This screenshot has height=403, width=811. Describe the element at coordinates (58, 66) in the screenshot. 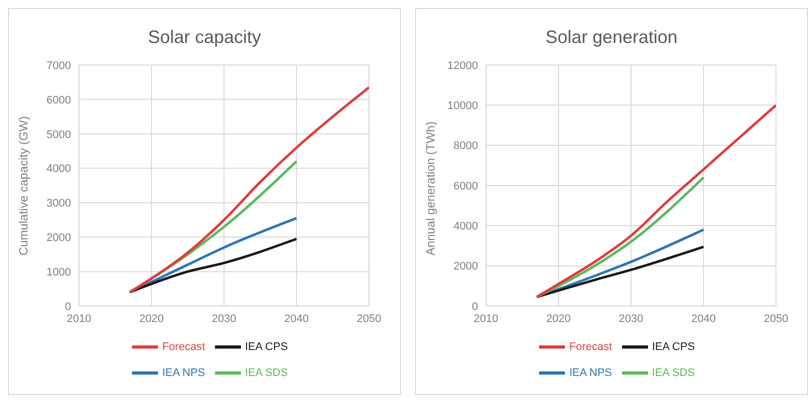

I see `y-tick-label: 7000` at that location.